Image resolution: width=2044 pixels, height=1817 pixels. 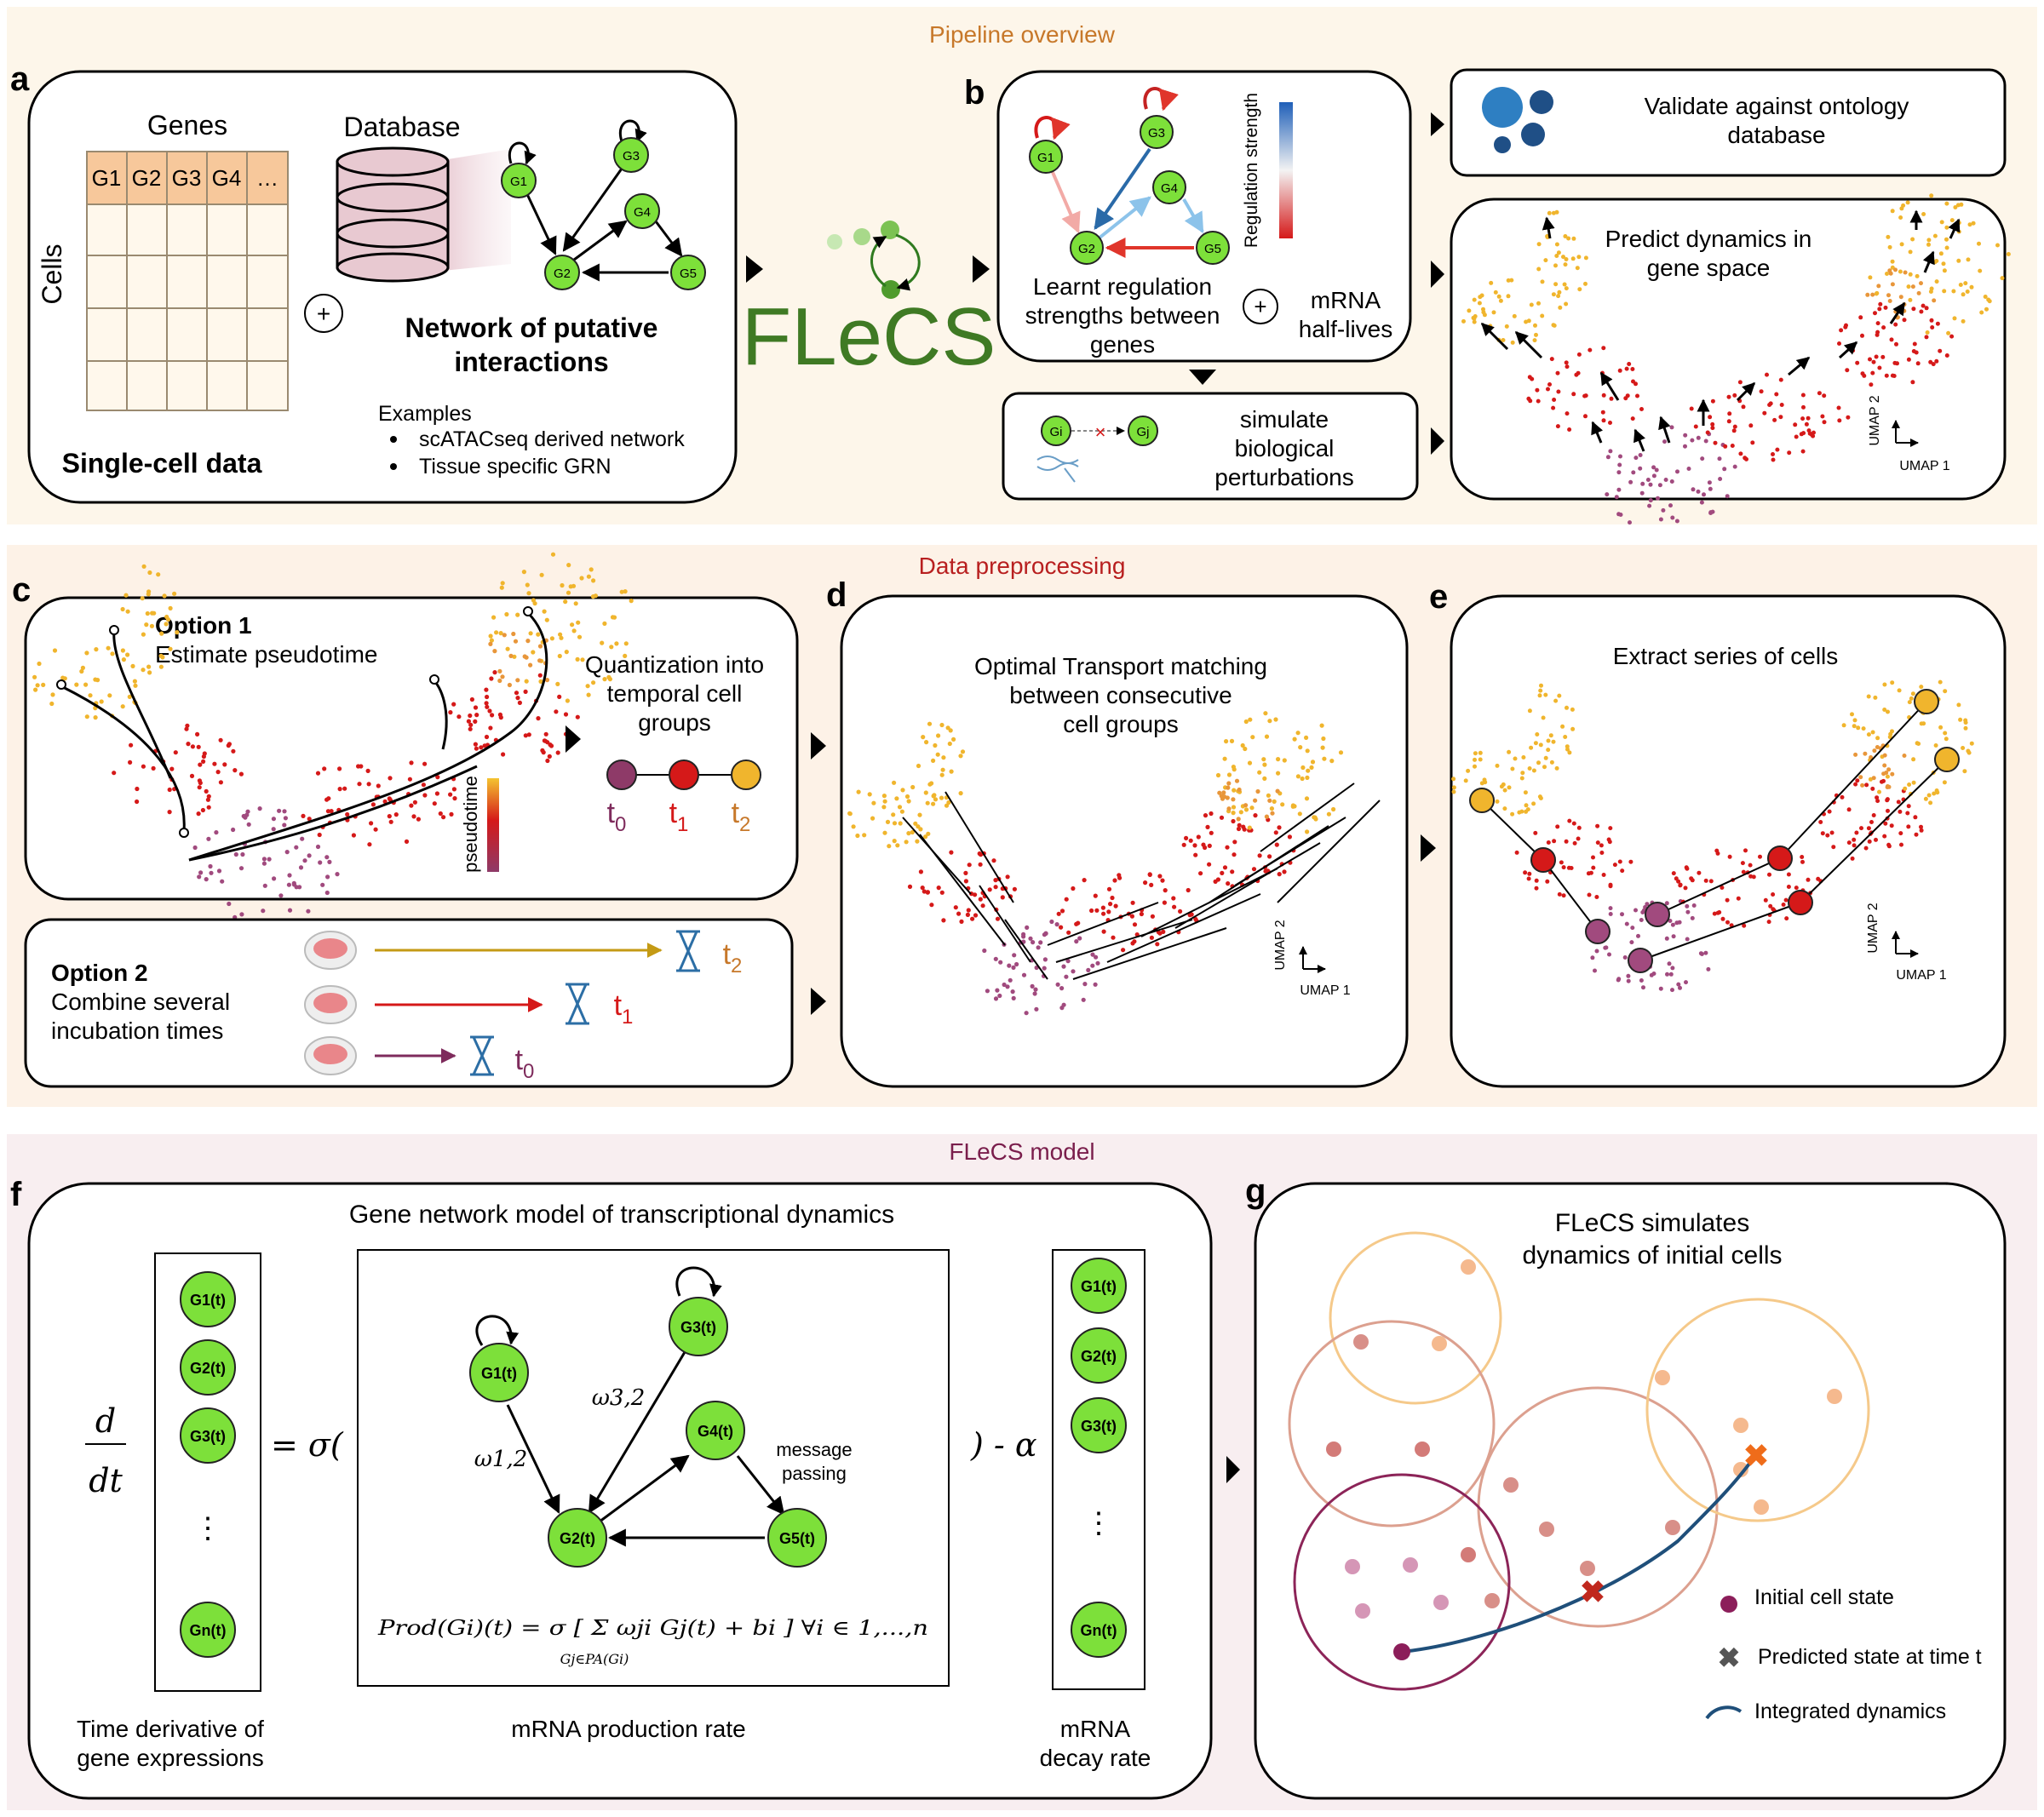 What do you see at coordinates (1233, 1469) in the screenshot?
I see `arrow-f-to-g` at bounding box center [1233, 1469].